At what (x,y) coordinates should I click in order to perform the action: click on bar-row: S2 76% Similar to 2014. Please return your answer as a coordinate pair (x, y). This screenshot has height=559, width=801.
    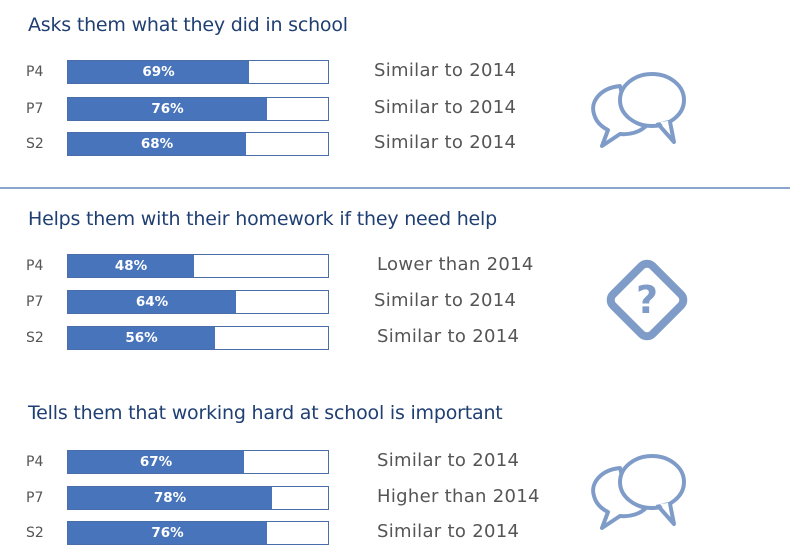
    Looking at the image, I should click on (400, 534).